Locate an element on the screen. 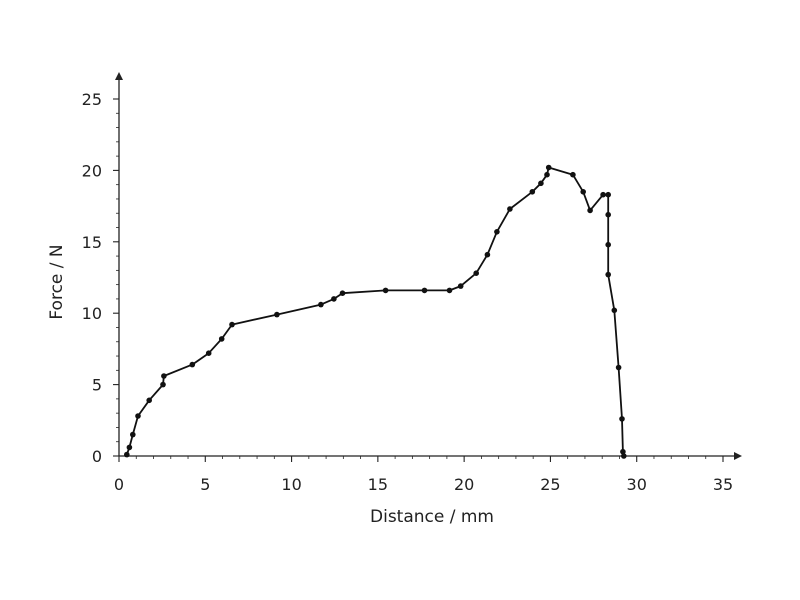 This screenshot has height=600, width=800. y-tick-label: 10 is located at coordinates (92, 313).